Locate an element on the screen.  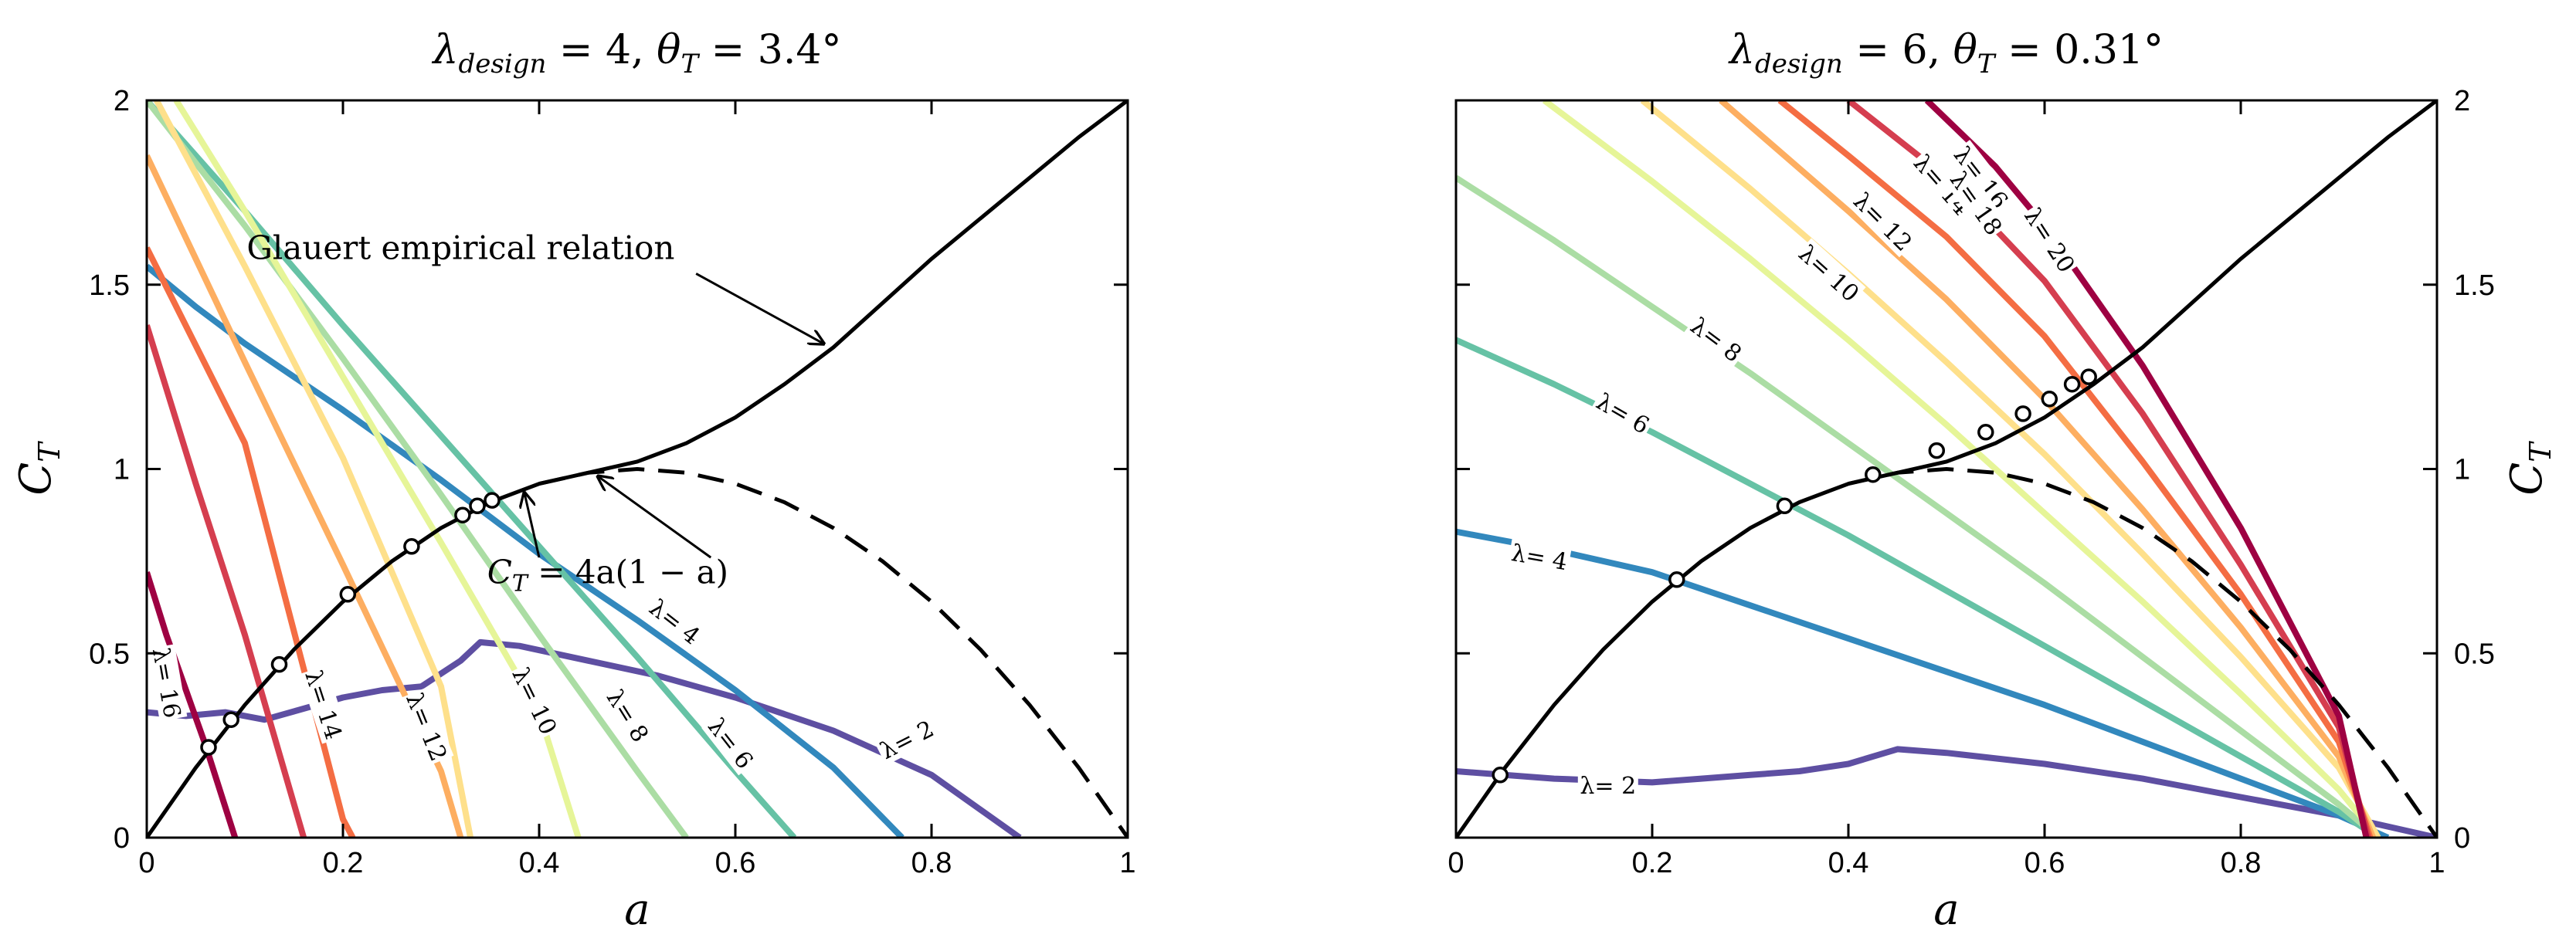
x-axis-label: a is located at coordinates (637, 910).